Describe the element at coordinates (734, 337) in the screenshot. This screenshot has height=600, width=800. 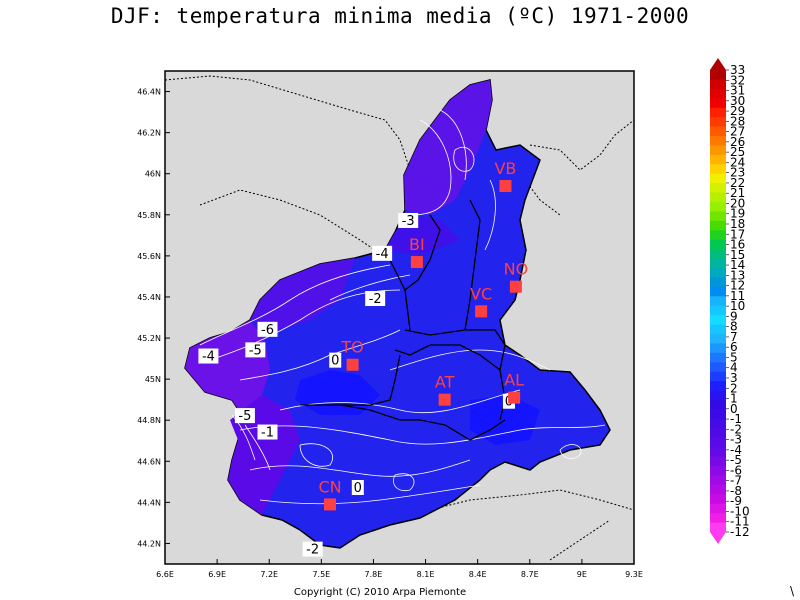
I see `colorbar-label: 7` at that location.